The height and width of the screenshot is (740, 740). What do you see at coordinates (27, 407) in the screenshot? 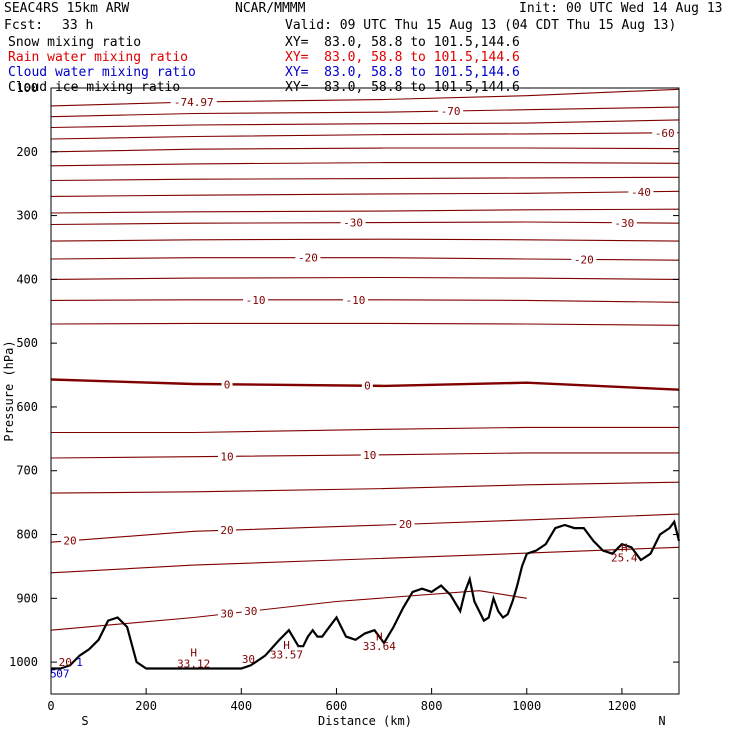
I see `y-tick-label: 600` at bounding box center [27, 407].